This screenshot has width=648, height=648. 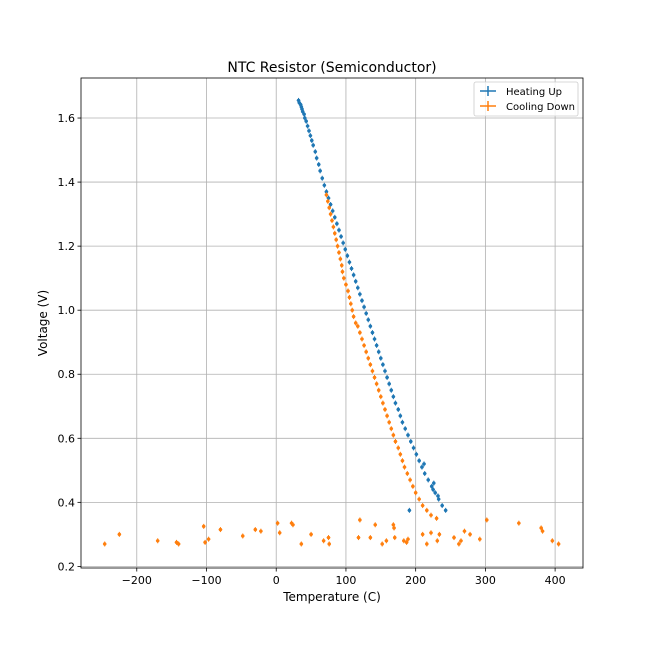 I want to click on x-tick-label: 200, so click(x=415, y=580).